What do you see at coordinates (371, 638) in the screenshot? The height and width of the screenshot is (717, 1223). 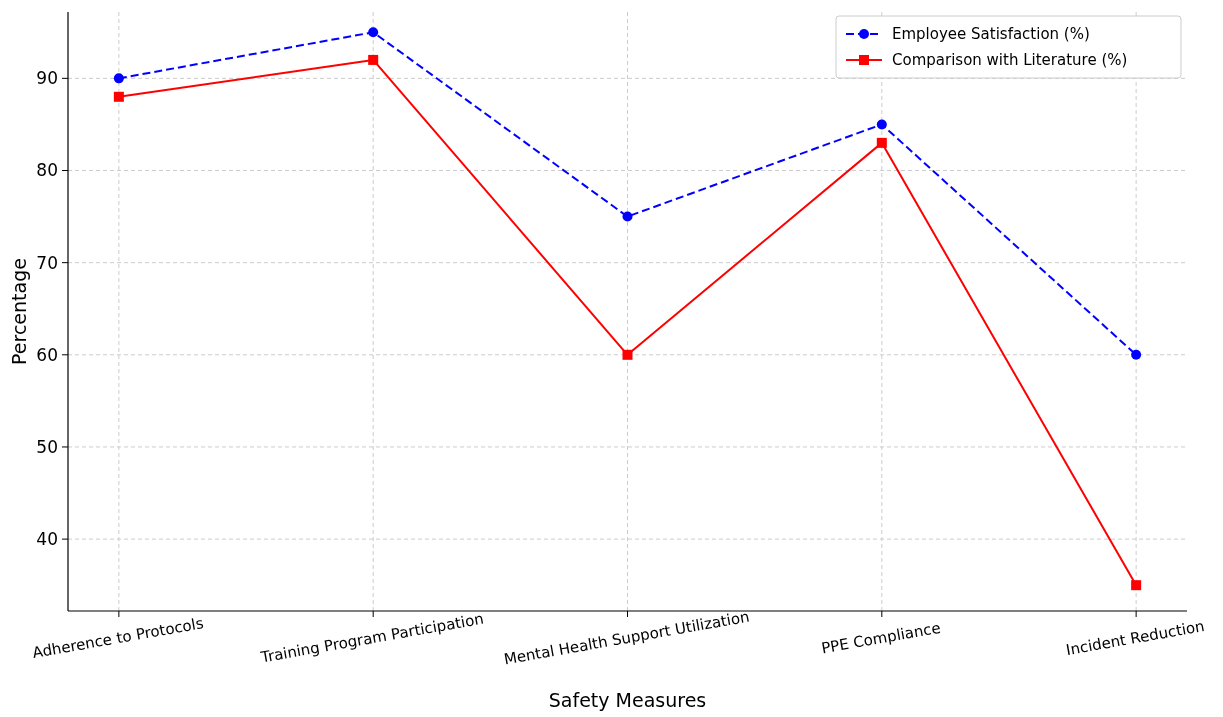 I see `x-tick-label: Training Program Participation` at bounding box center [371, 638].